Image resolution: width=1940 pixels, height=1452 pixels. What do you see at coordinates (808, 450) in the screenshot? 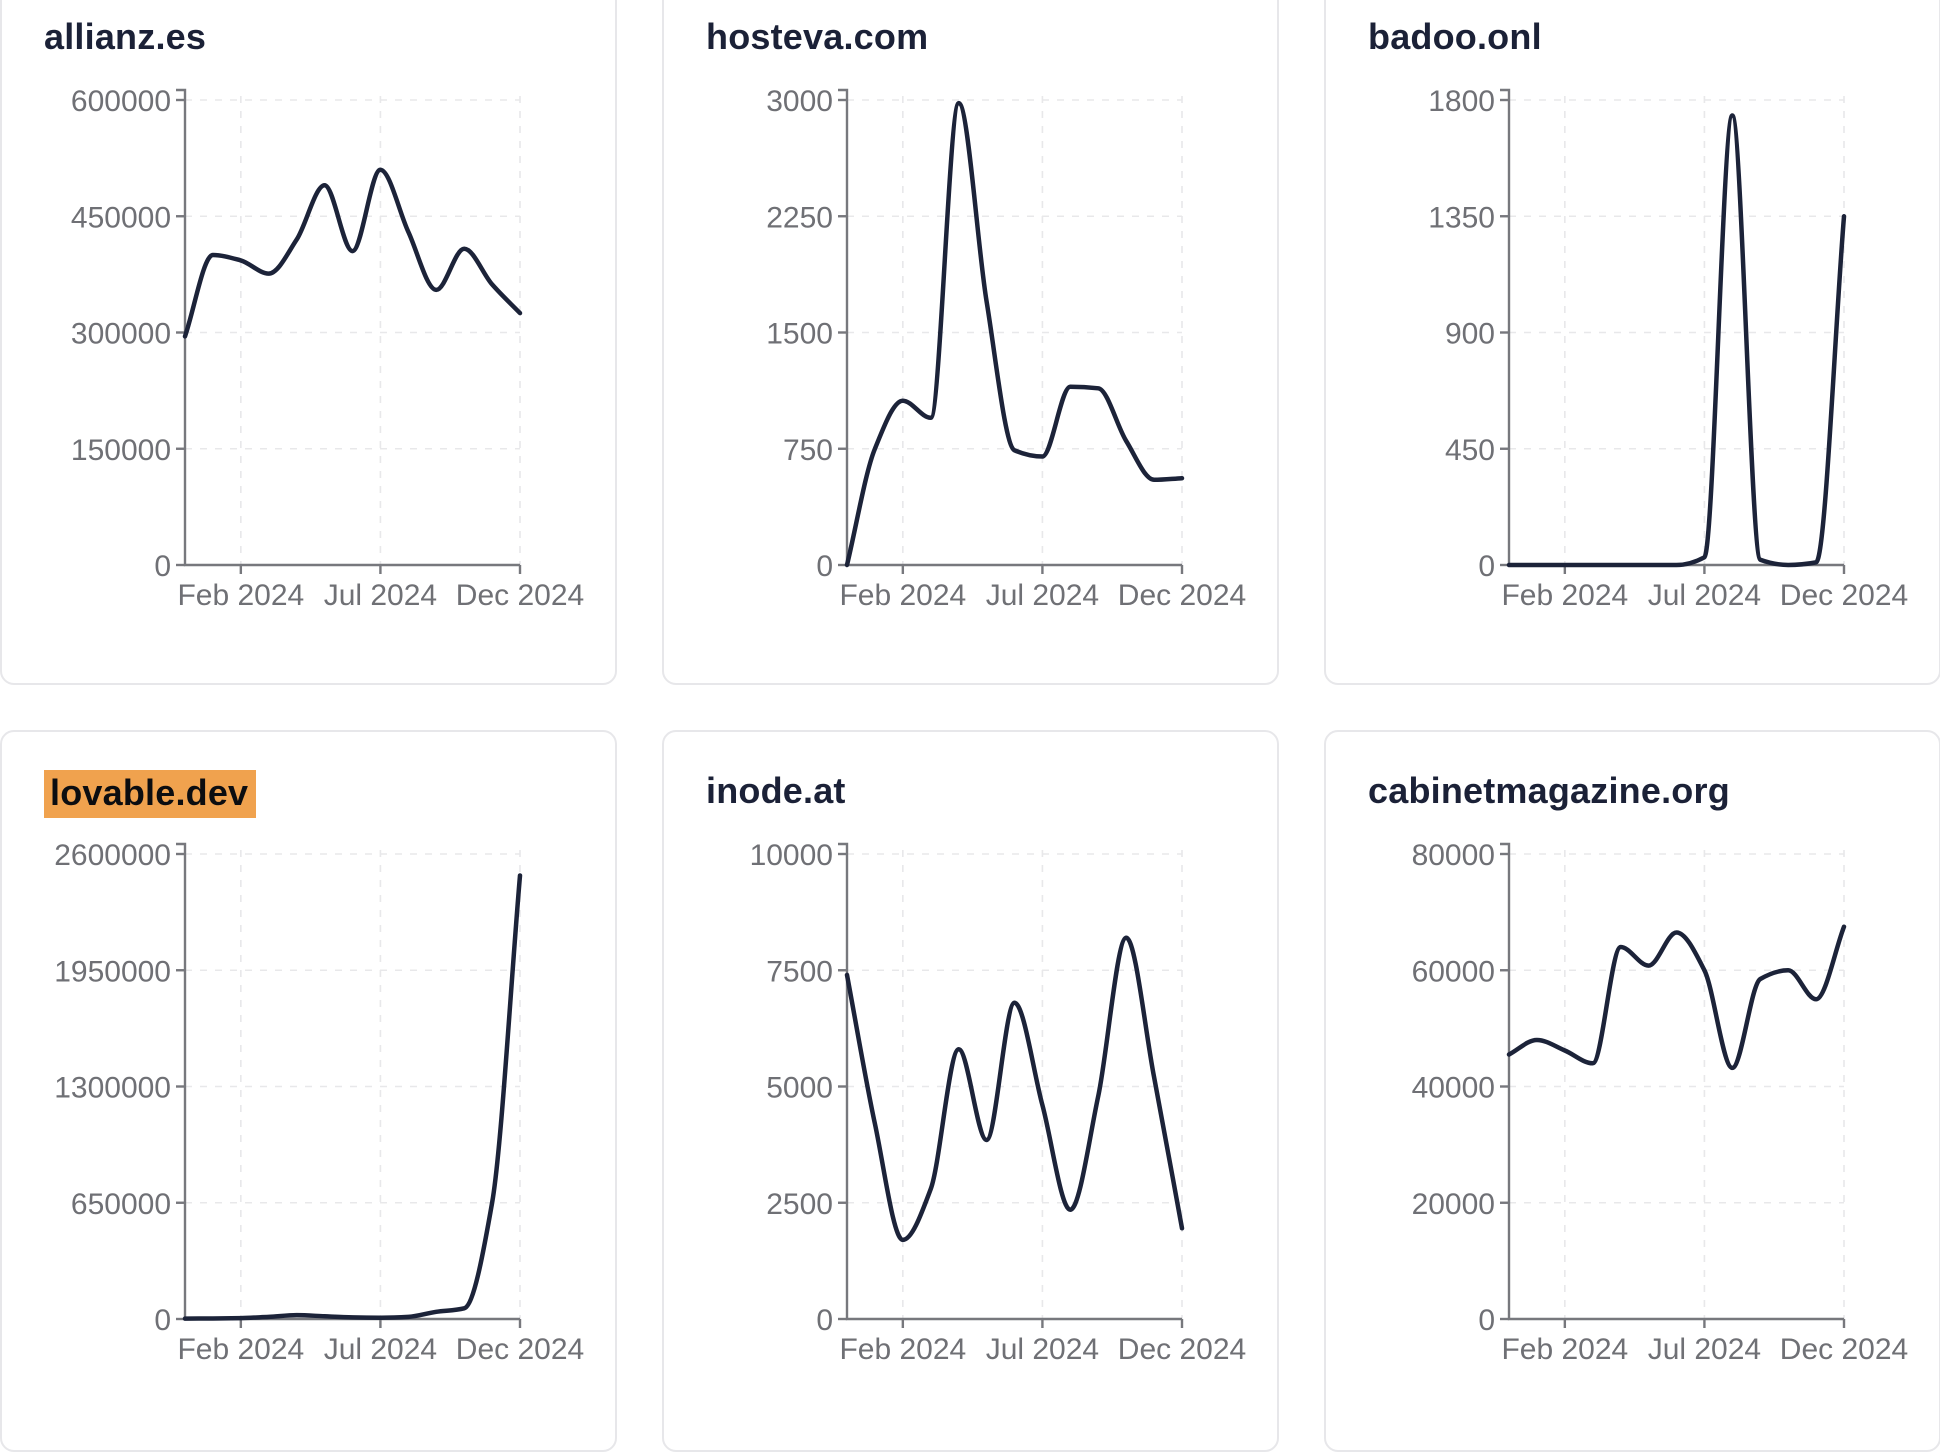
I see `y-axis-tick-label: 750` at bounding box center [808, 450].